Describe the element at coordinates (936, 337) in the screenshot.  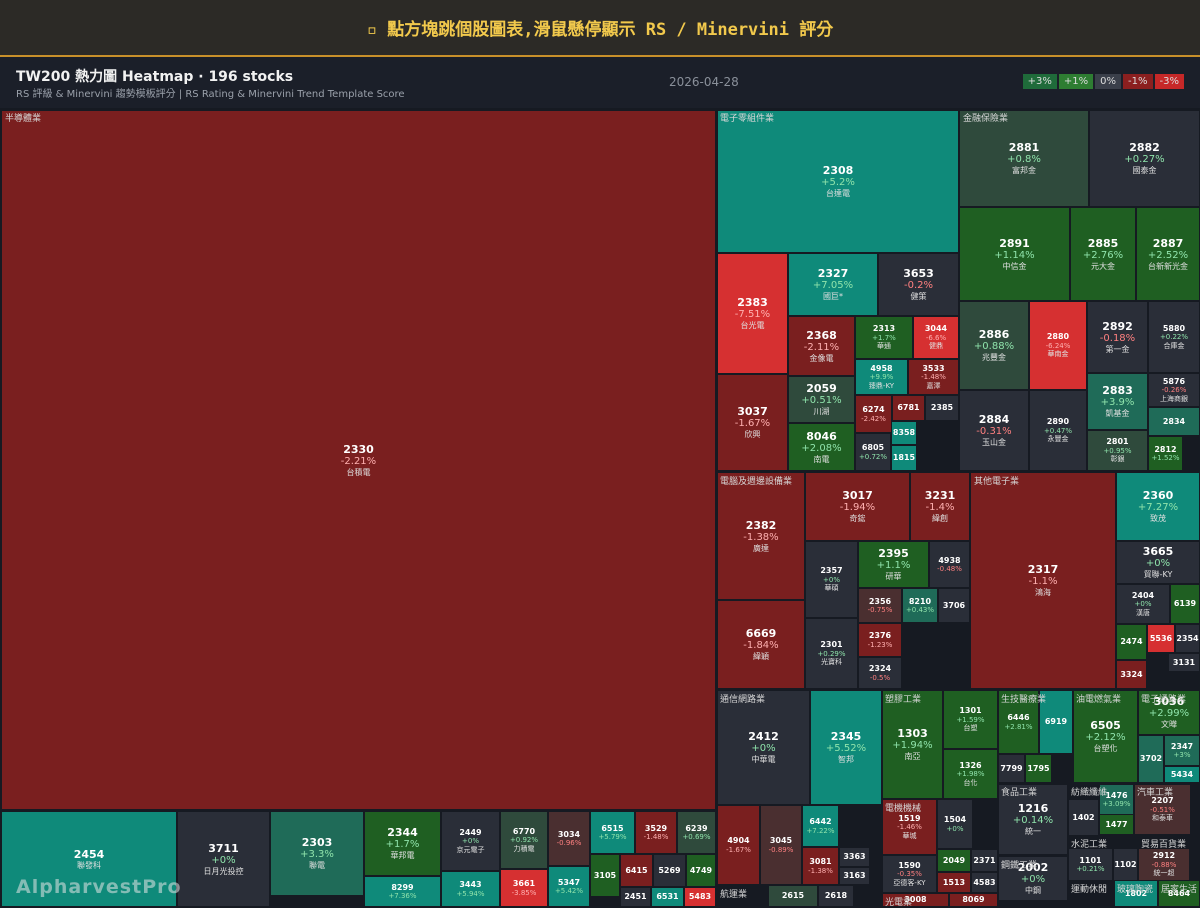
I see `heatmap-cell: 3044 -6.6% 健鼎` at that location.